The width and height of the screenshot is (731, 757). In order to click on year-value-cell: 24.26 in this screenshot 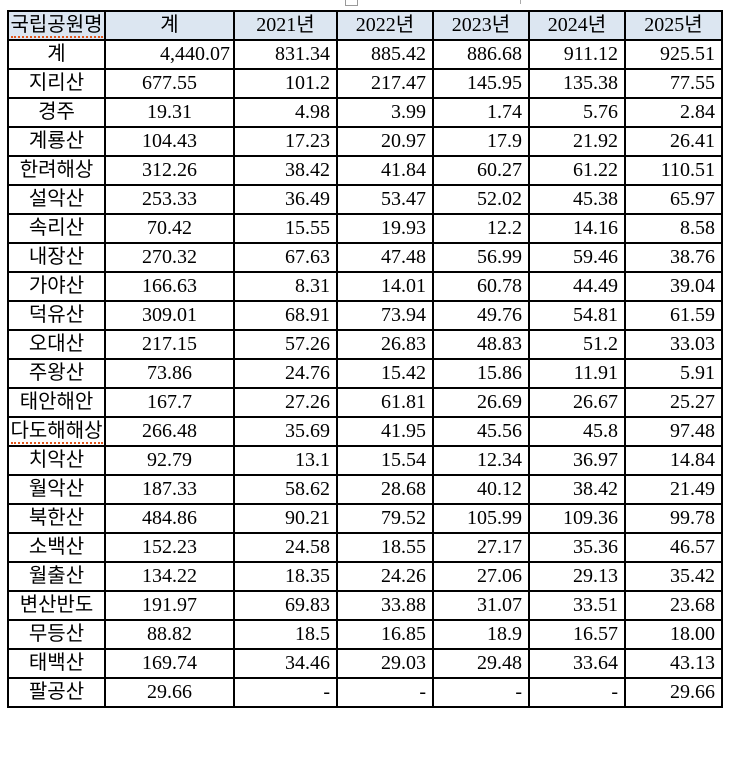, I will do `click(385, 576)`.